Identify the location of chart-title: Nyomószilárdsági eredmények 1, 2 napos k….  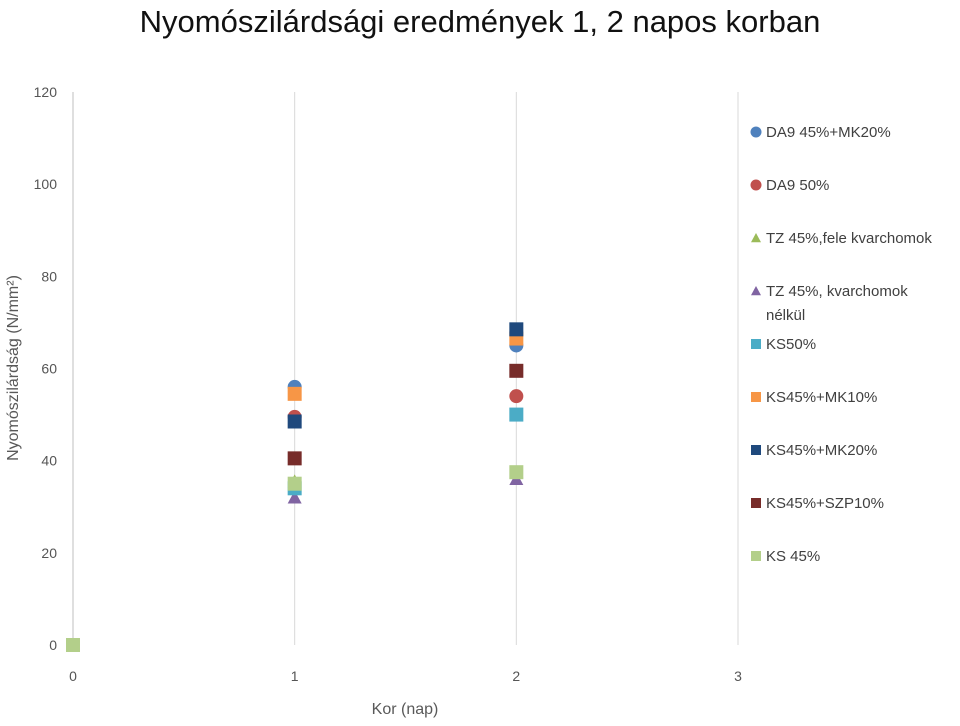
(480, 21).